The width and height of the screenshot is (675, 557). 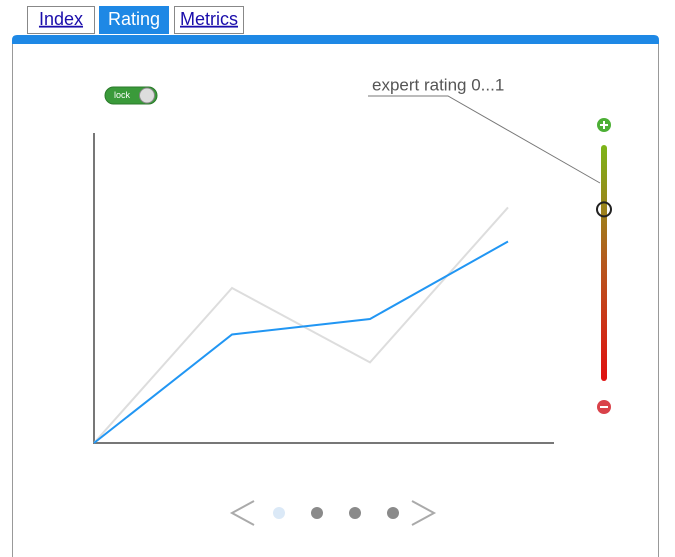 I want to click on callout-leader, so click(x=484, y=139).